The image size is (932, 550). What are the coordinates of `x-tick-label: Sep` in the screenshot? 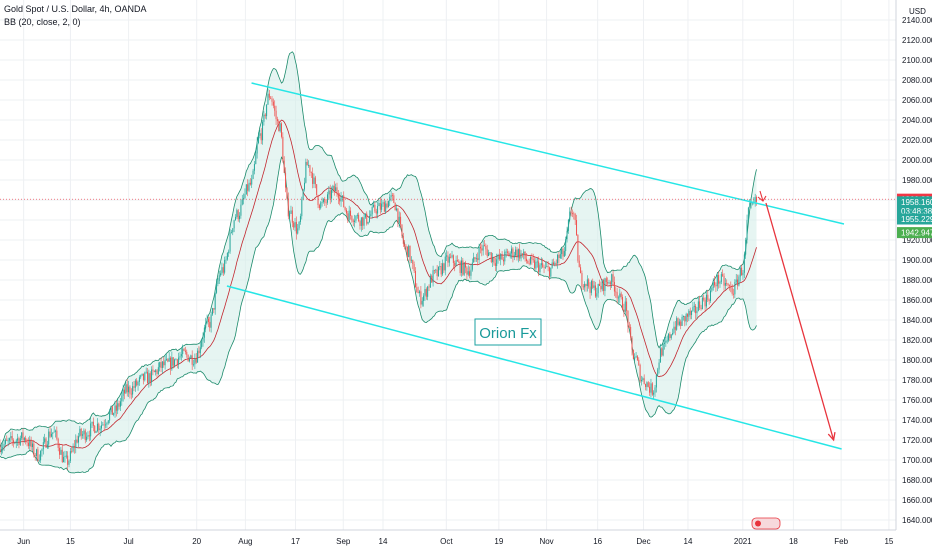 It's located at (343, 541).